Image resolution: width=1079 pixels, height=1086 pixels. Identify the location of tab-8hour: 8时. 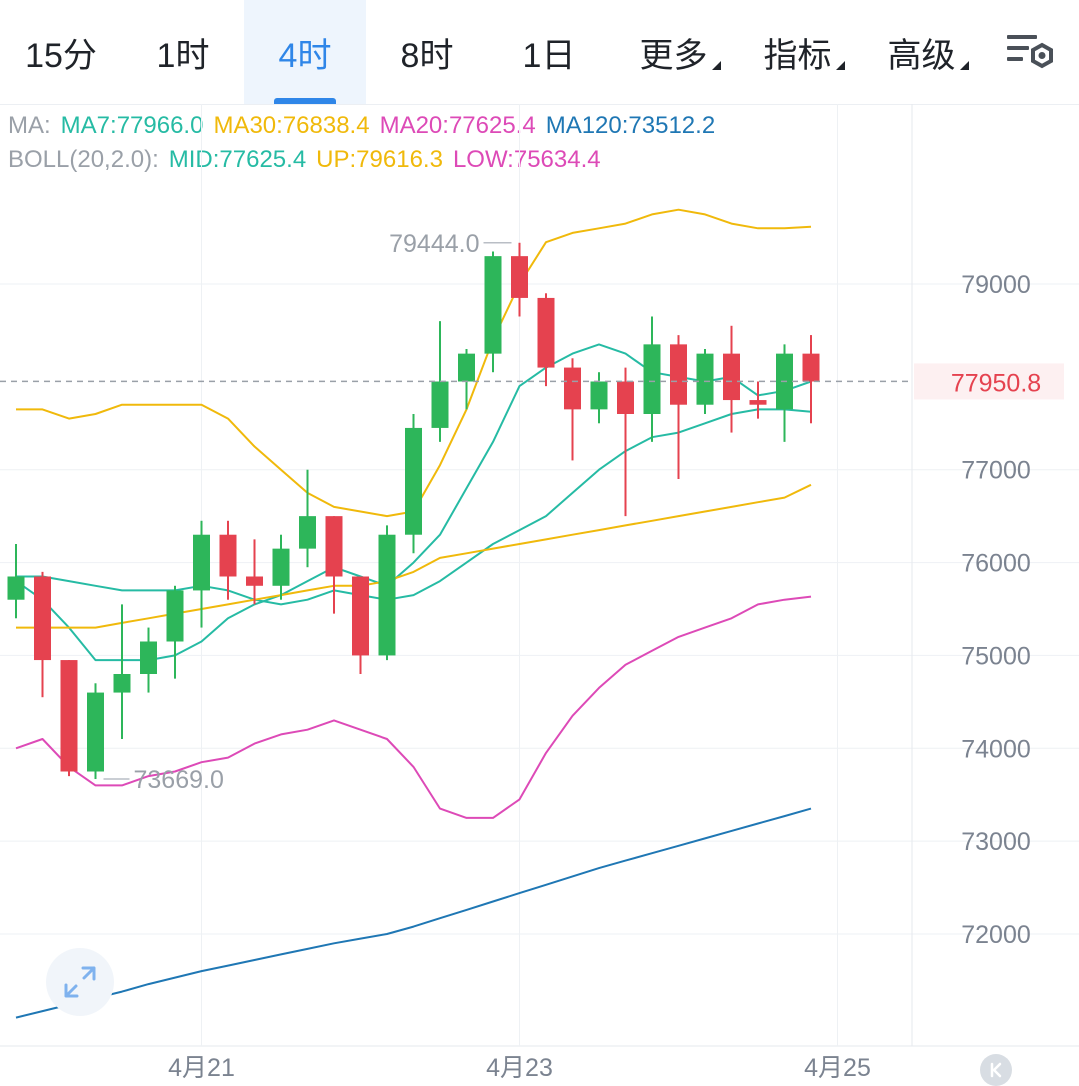
(427, 52).